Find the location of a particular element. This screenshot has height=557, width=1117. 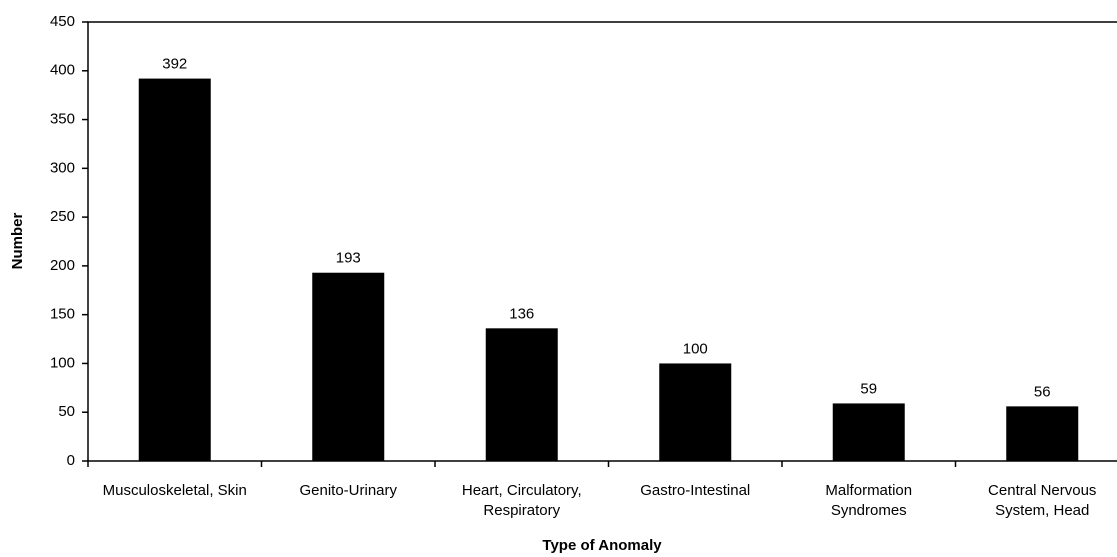

y-tick-label: 250 is located at coordinates (62, 216).